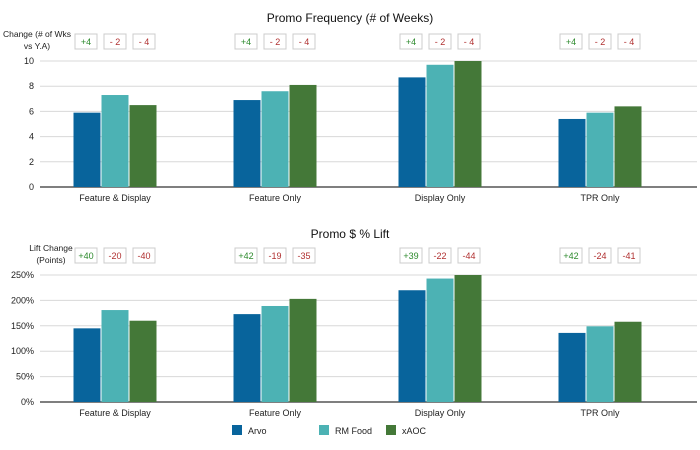 This screenshot has height=450, width=700. I want to click on y-tick-label: 2, so click(31, 162).